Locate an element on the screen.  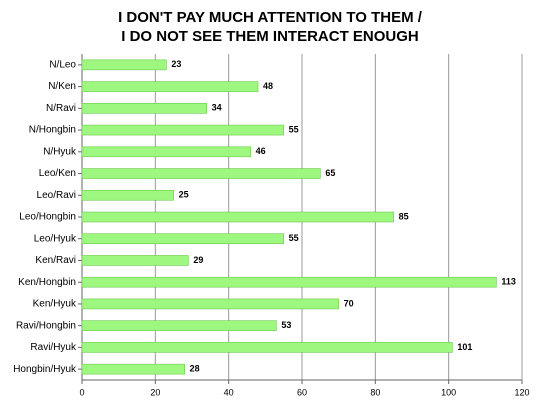
x-tick-label: 60 is located at coordinates (302, 392).